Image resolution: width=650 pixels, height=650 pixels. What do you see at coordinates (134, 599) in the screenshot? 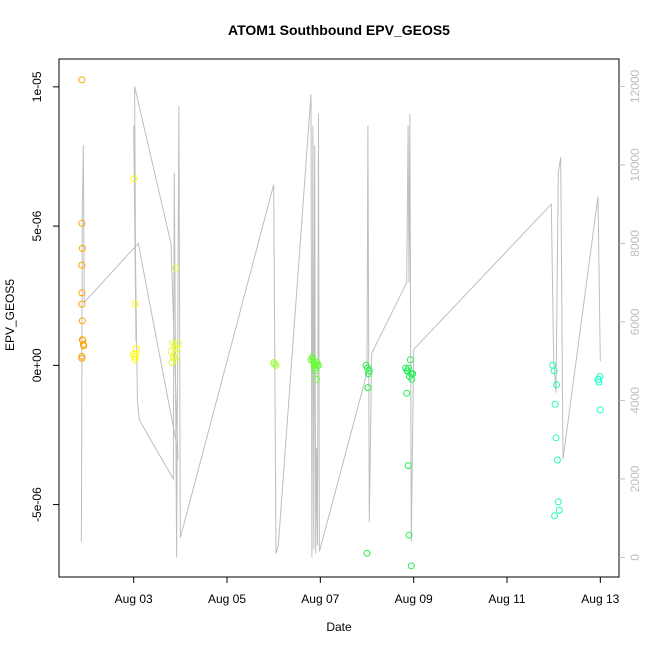
I see `x-tick-label: Aug 03` at bounding box center [134, 599].